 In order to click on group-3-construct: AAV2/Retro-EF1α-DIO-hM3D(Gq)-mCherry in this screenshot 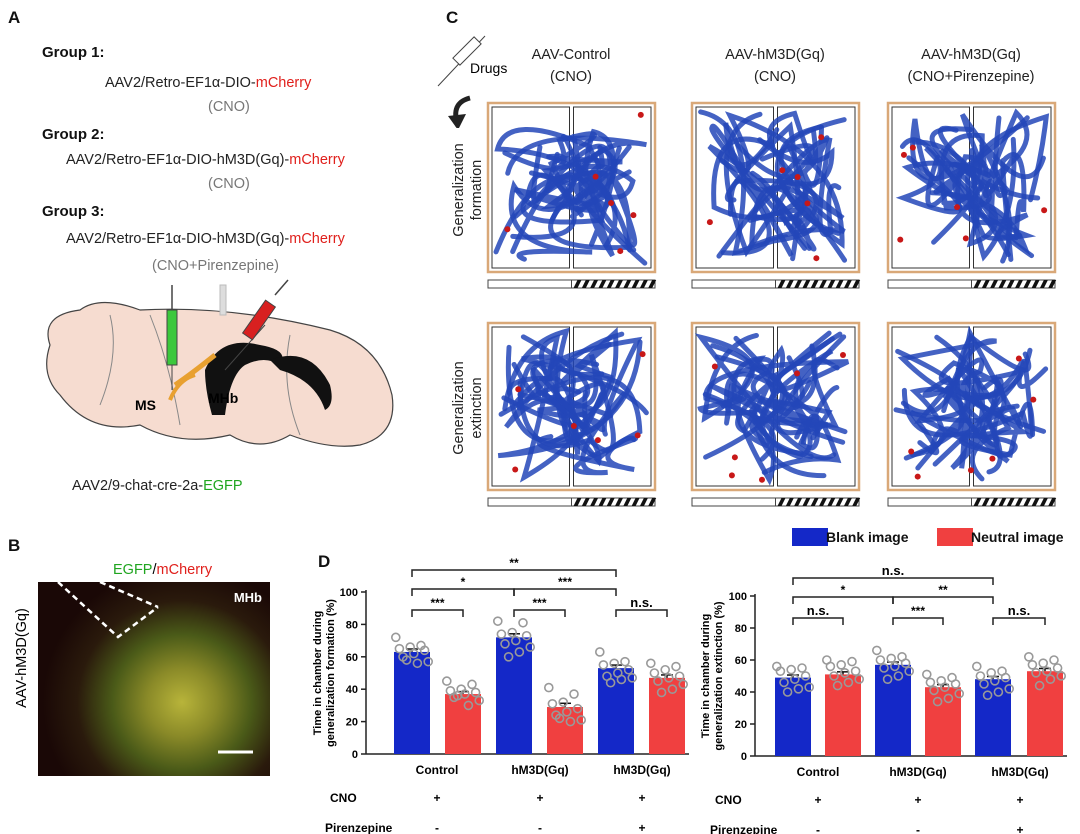, I will do `click(205, 239)`.